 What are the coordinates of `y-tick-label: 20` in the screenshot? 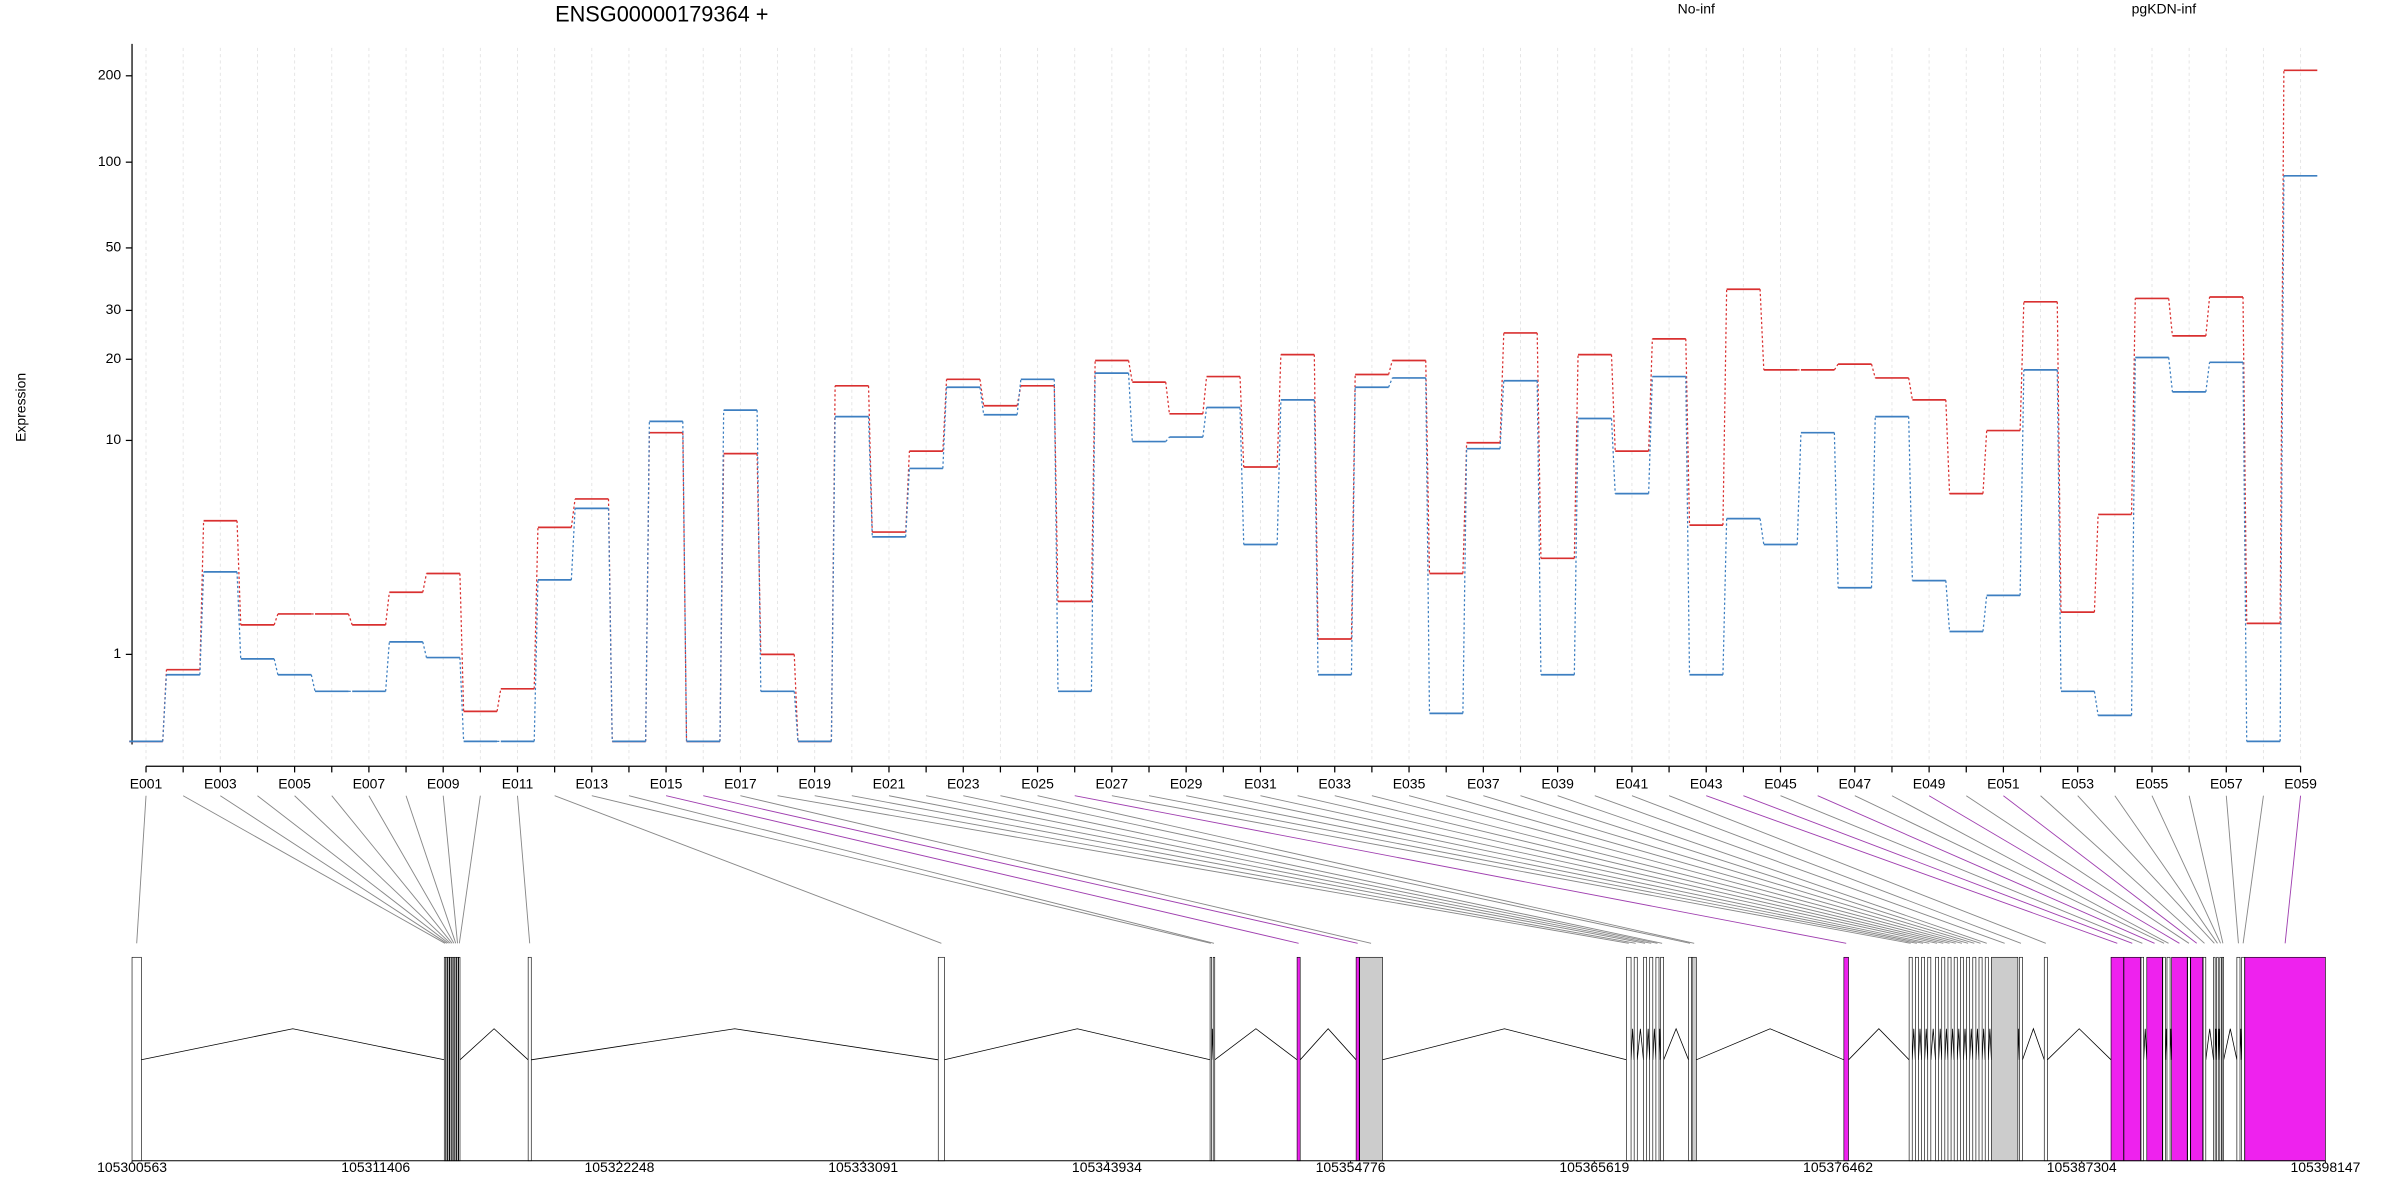 It's located at (114, 358).